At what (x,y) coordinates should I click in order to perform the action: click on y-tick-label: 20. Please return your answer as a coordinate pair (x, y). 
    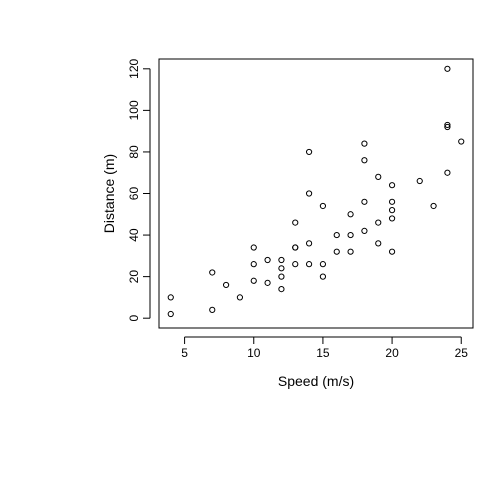
    Looking at the image, I should click on (134, 277).